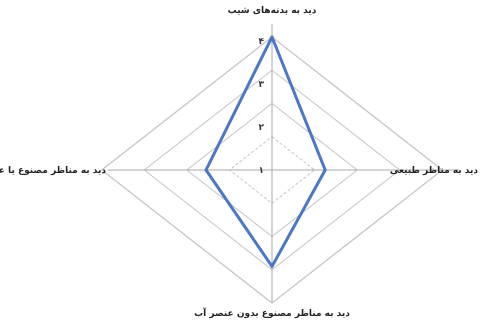 This screenshot has height=332, width=483. Describe the element at coordinates (262, 106) in the screenshot. I see `tick-layer: ۱ ۲ ۳ ۴` at that location.